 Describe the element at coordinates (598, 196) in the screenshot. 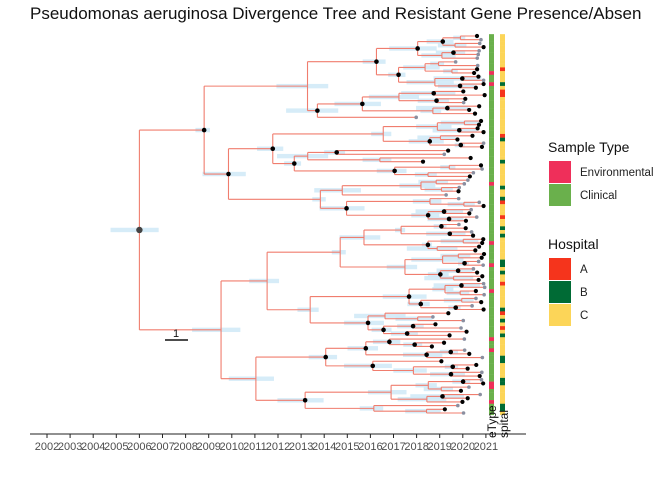

I see `legend-label: Clinical` at that location.